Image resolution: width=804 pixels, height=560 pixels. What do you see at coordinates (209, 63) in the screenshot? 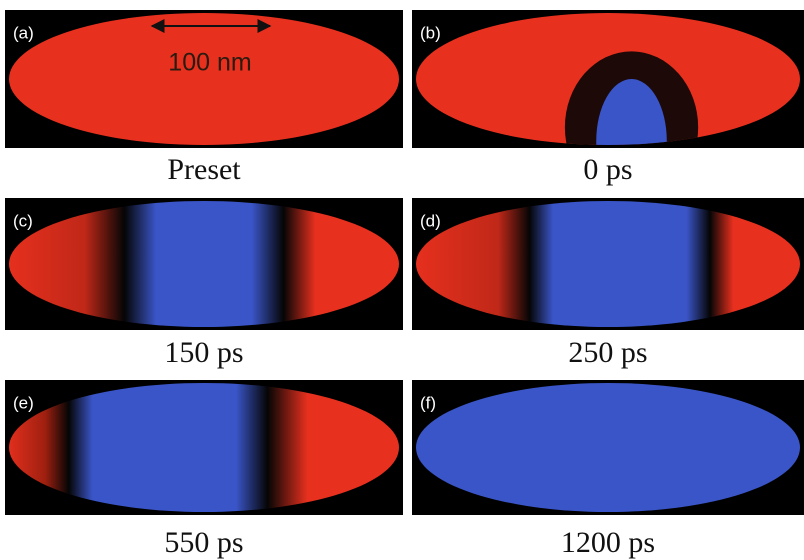
I see `scale-bar-label: 100 nm` at bounding box center [209, 63].